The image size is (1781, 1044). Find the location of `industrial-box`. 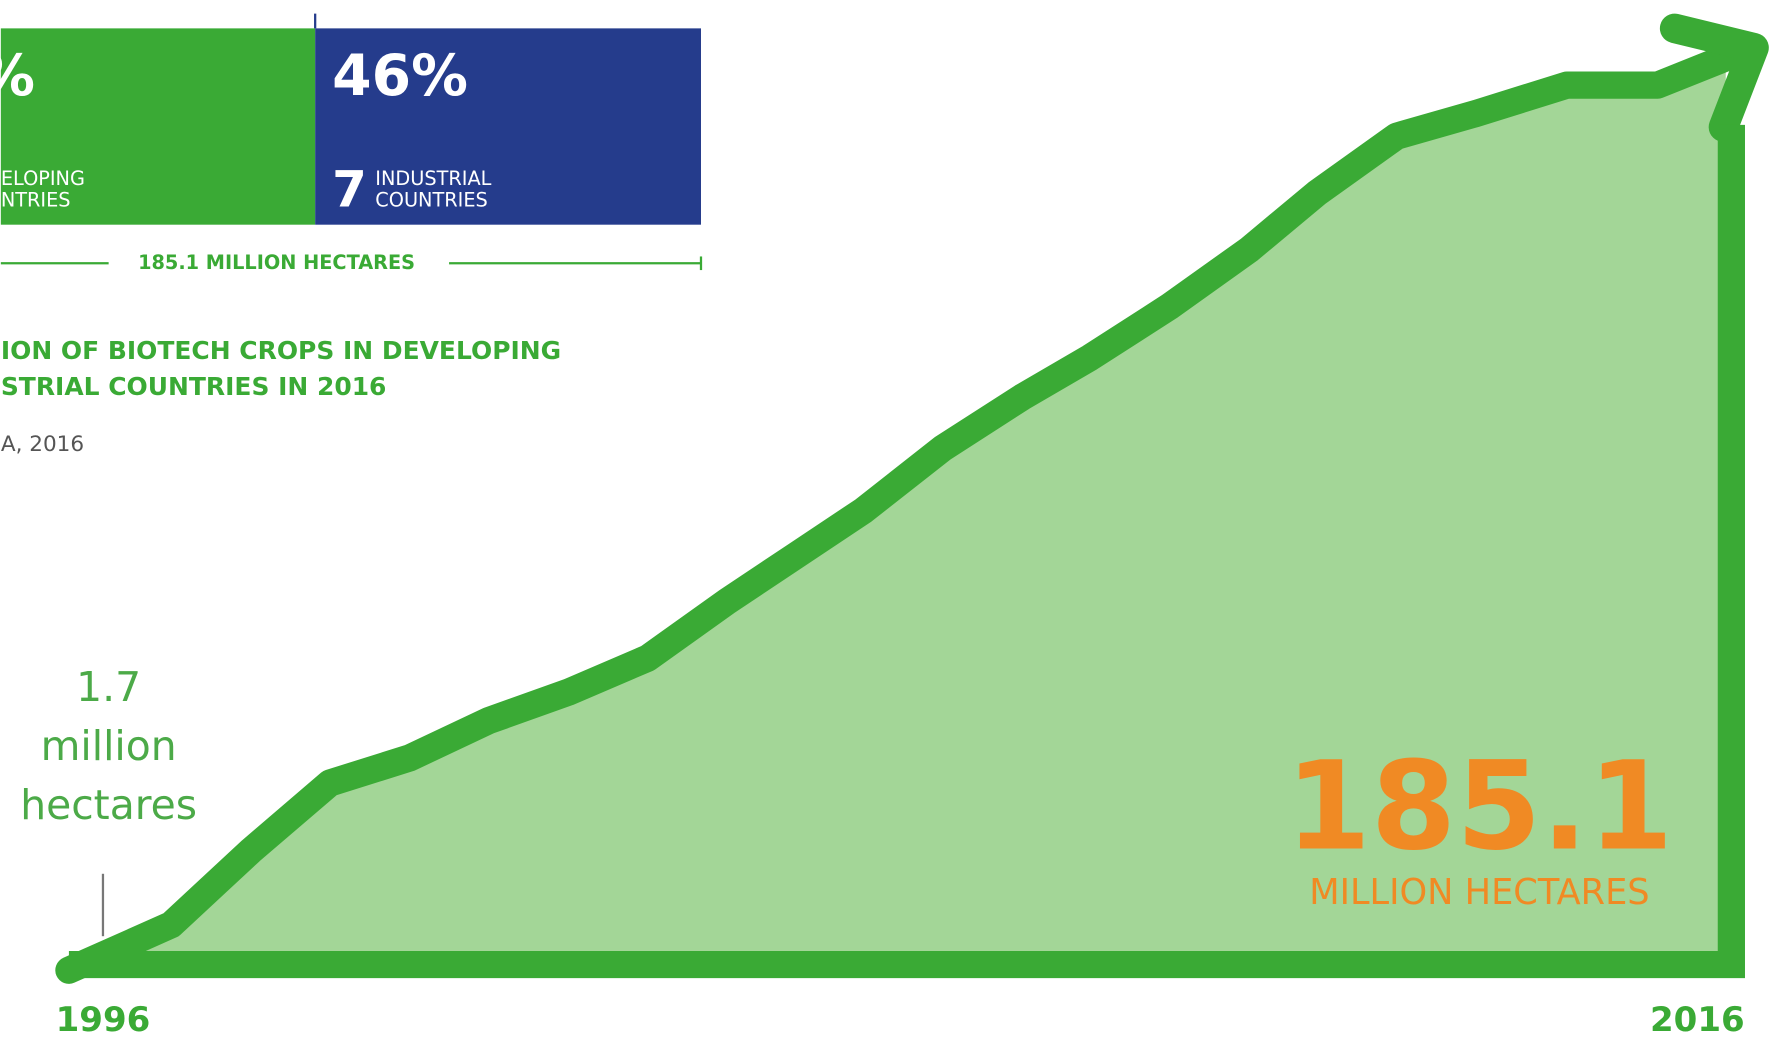

industrial-box is located at coordinates (508, 126).